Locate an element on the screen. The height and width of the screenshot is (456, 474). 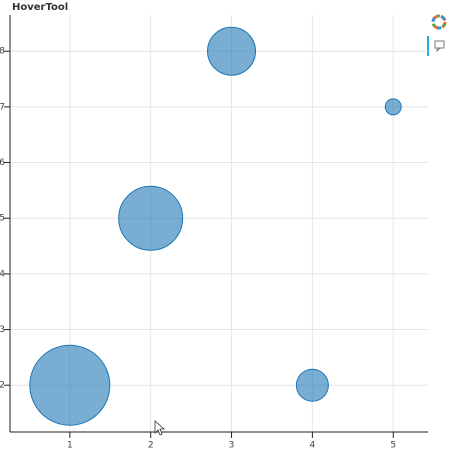
bokeh-logo is located at coordinates (439, 22).